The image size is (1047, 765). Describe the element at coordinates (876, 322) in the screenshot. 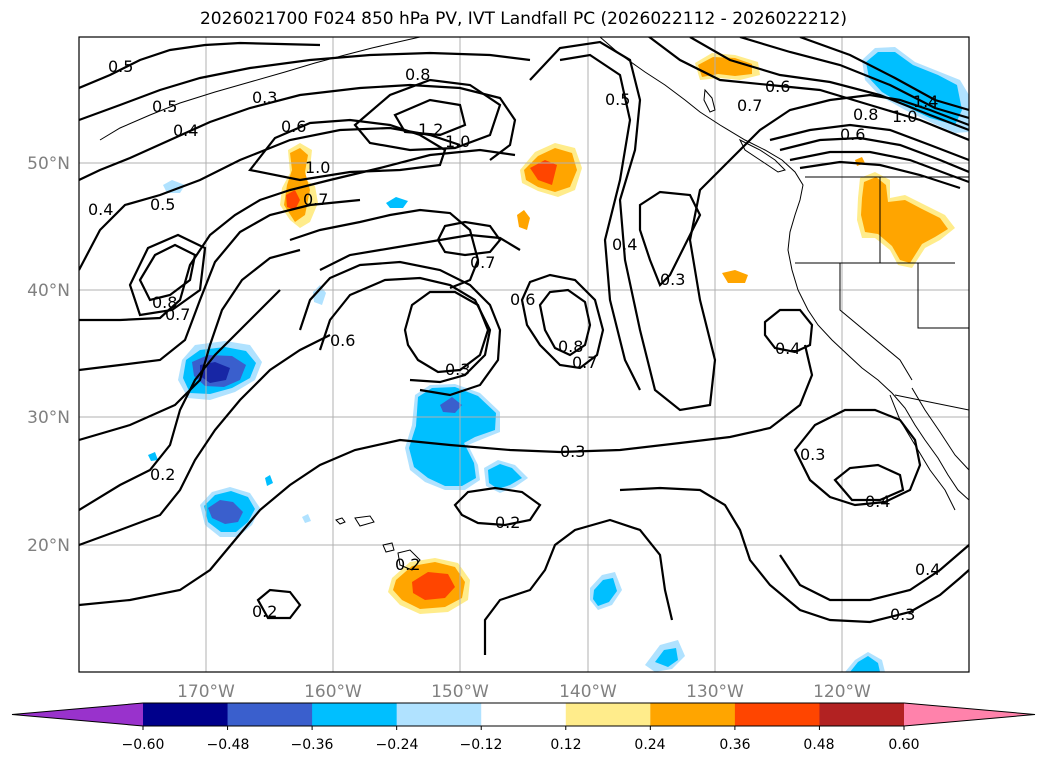

I see `border-california-nevada` at that location.